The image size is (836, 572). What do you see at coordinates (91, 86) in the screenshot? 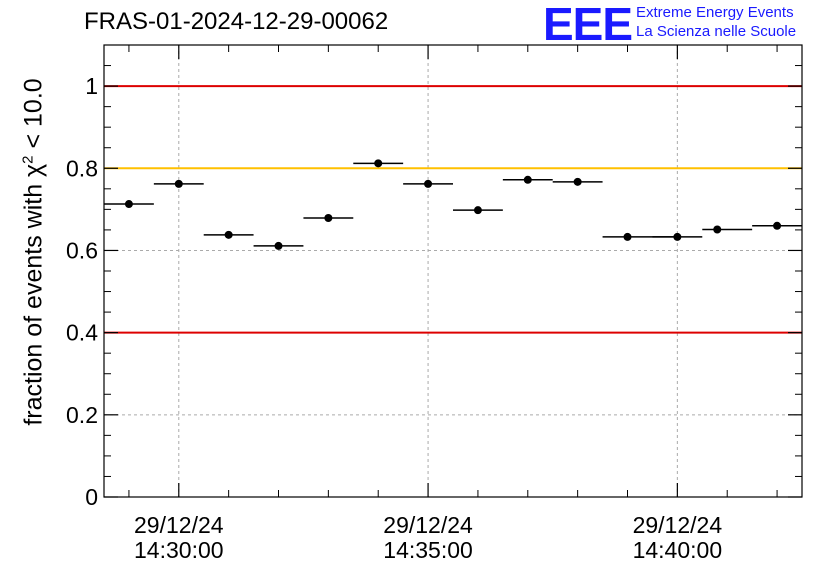
I see `y-tick-label: 1` at bounding box center [91, 86].